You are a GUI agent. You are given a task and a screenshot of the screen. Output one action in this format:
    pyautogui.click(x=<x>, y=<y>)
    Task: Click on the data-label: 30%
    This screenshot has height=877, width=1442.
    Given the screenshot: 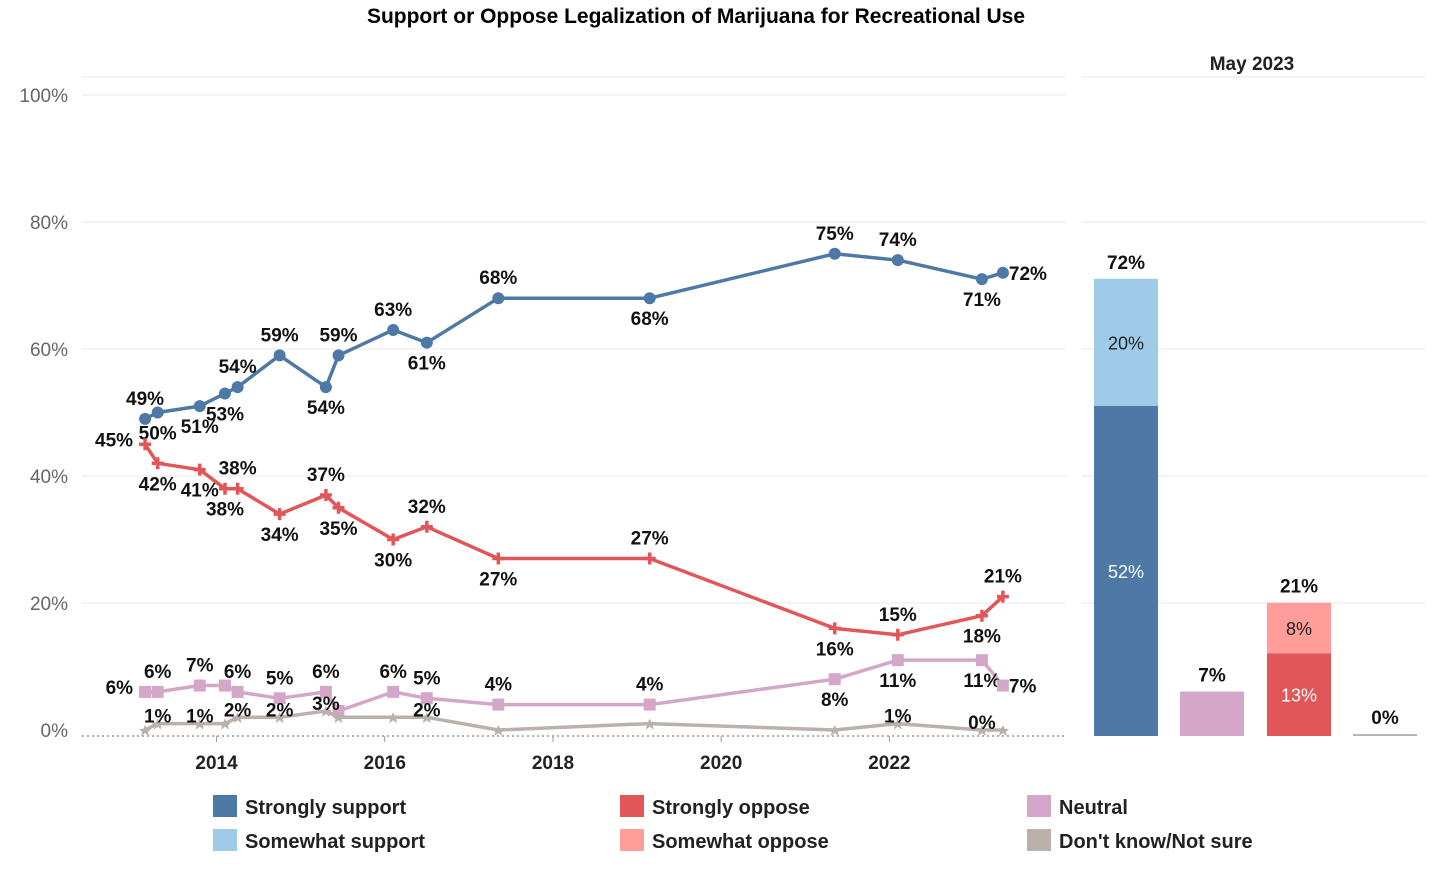 What is the action you would take?
    pyautogui.click(x=393, y=561)
    